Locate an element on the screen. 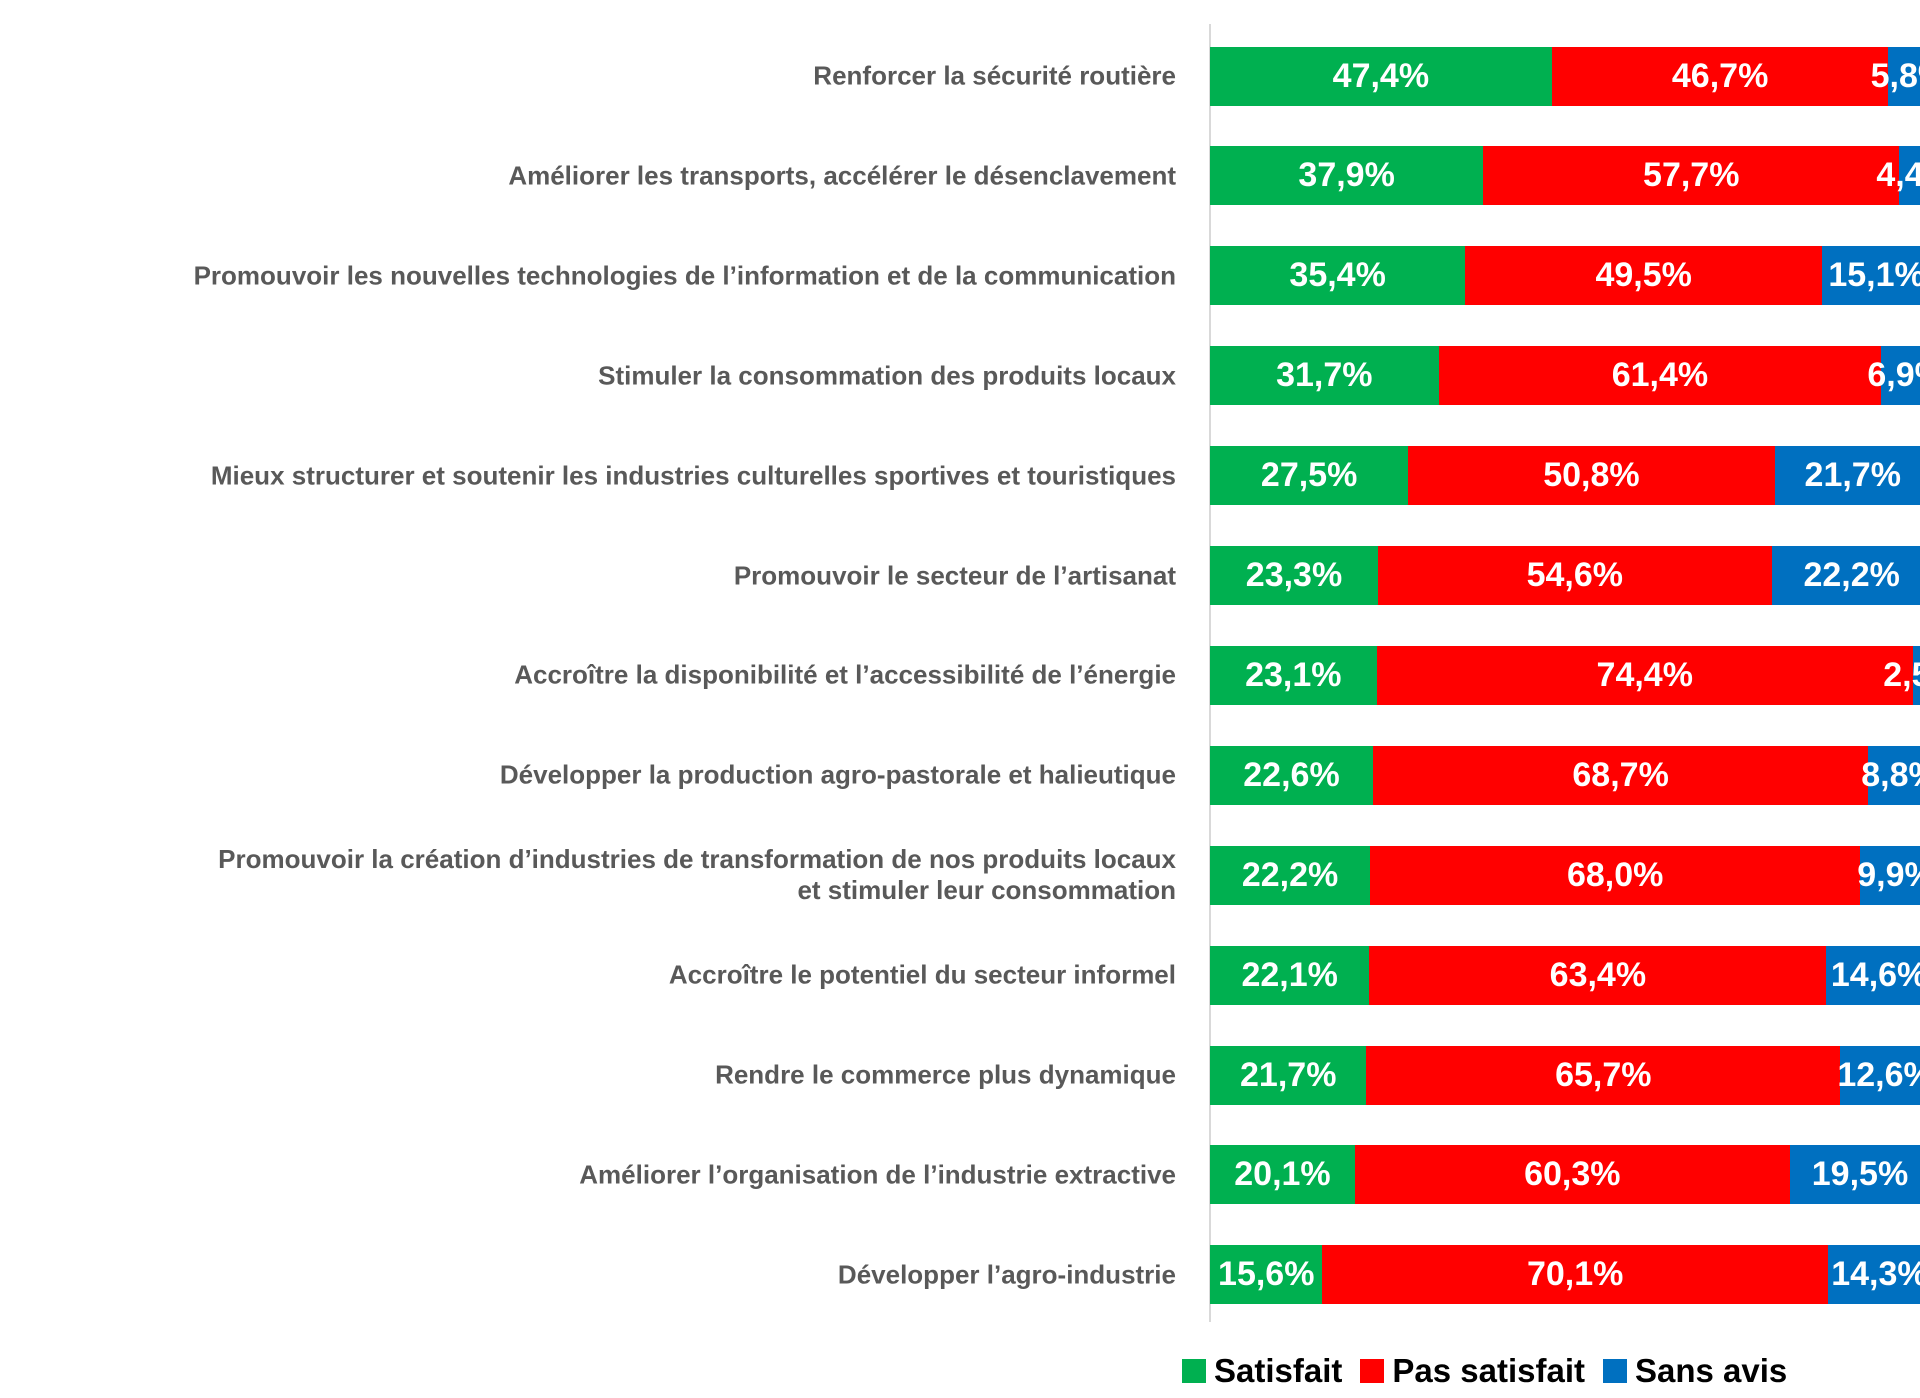 The image size is (1920, 1398). bar-segment: 22,6% is located at coordinates (1291, 775).